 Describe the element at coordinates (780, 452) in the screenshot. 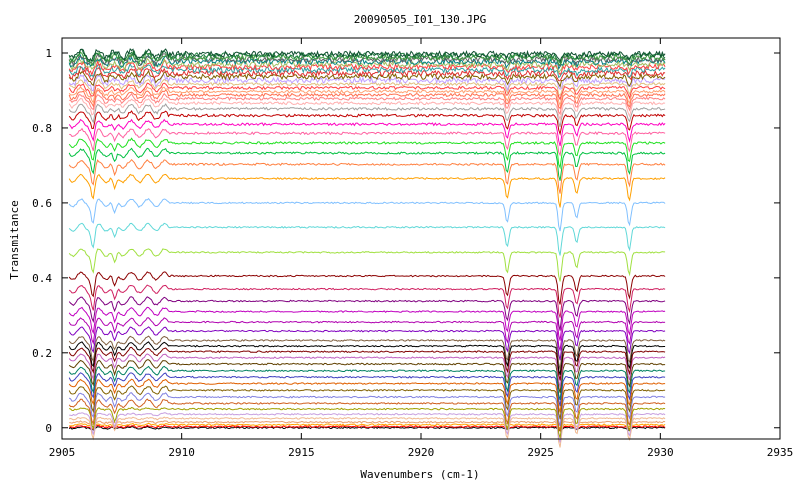

I see `x-tick-label: 2935` at that location.